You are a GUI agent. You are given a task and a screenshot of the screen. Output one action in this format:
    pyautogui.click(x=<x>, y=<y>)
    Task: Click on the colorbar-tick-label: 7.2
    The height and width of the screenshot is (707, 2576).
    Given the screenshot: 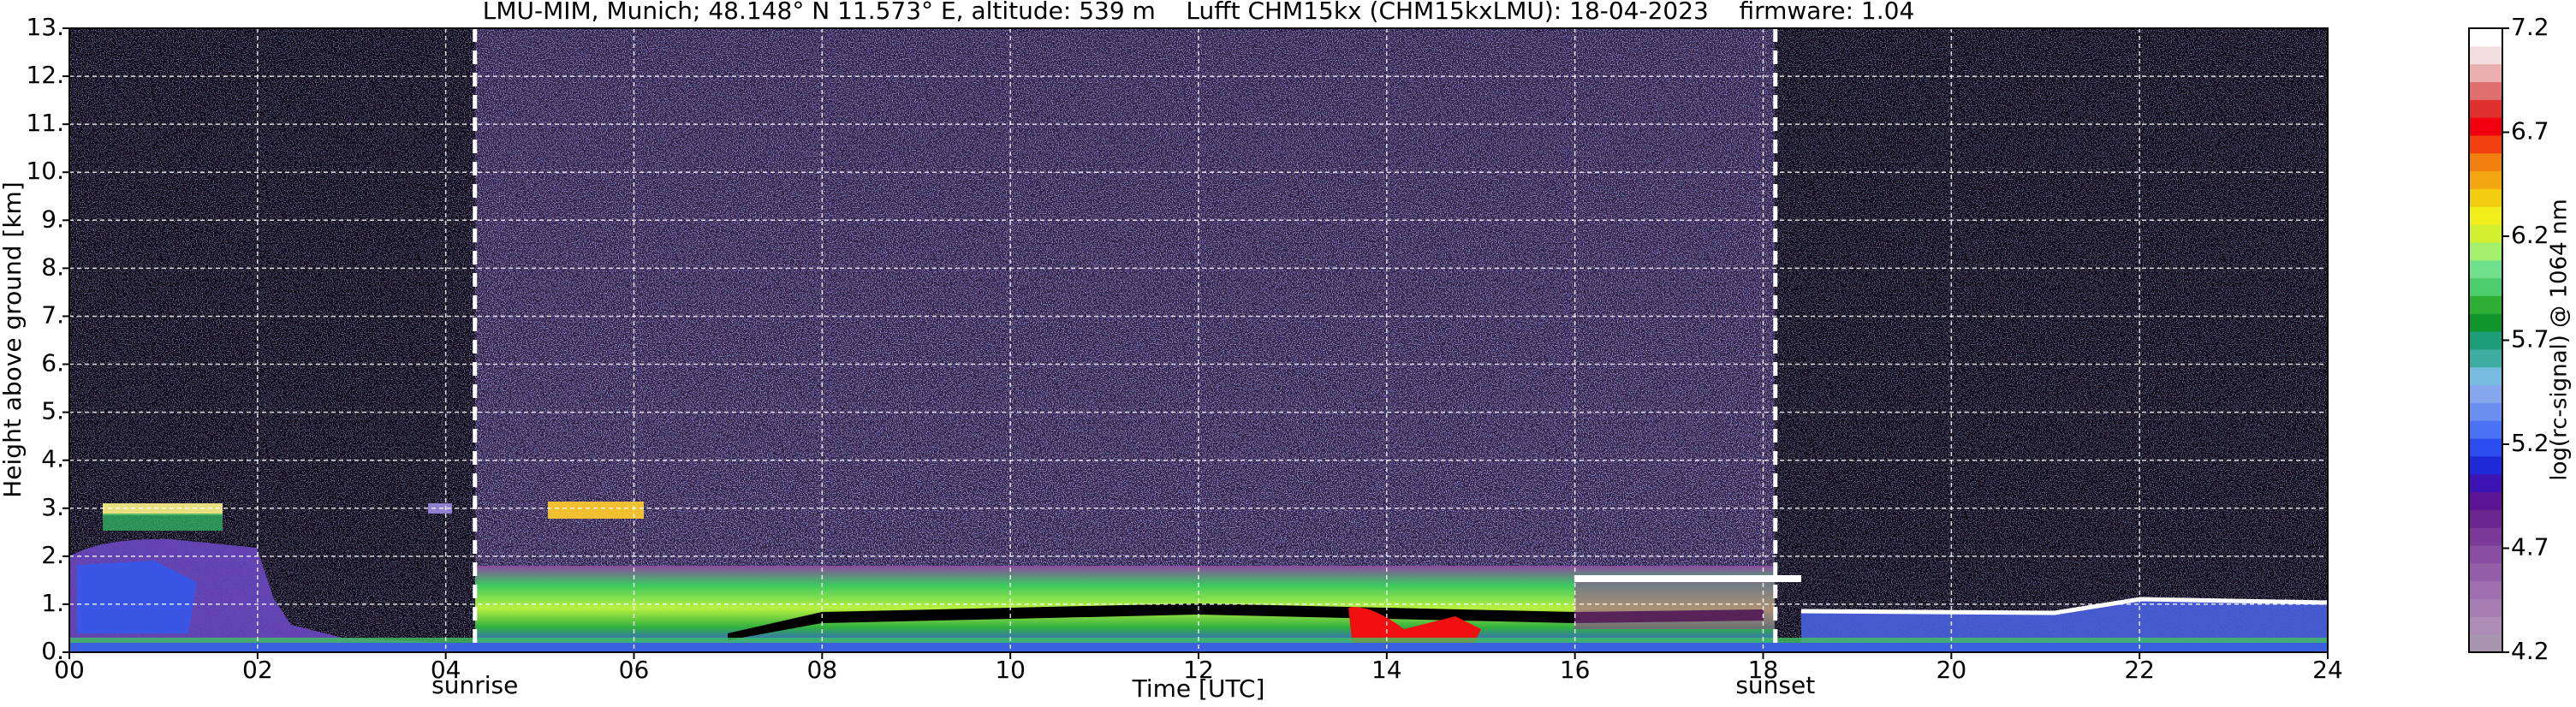 What is the action you would take?
    pyautogui.click(x=2530, y=27)
    